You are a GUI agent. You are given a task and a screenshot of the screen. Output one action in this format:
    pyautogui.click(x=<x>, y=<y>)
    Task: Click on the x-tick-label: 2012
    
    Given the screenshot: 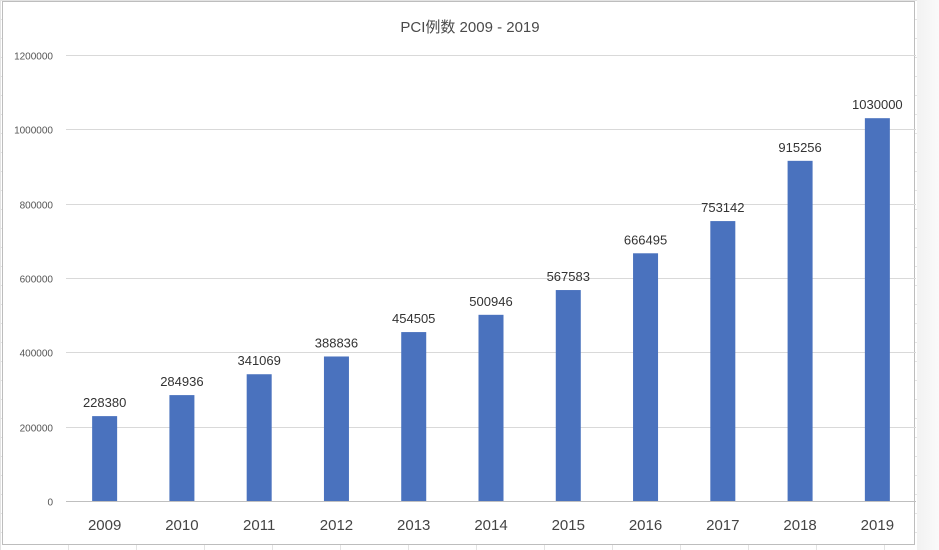 What is the action you would take?
    pyautogui.click(x=336, y=525)
    